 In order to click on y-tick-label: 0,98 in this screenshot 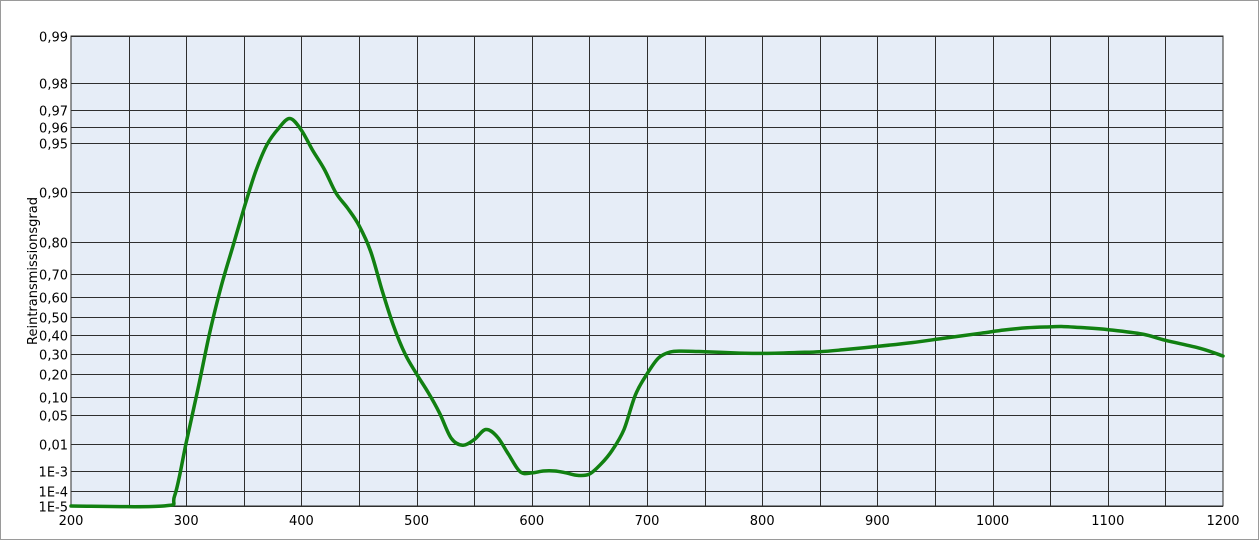, I will do `click(53, 85)`.